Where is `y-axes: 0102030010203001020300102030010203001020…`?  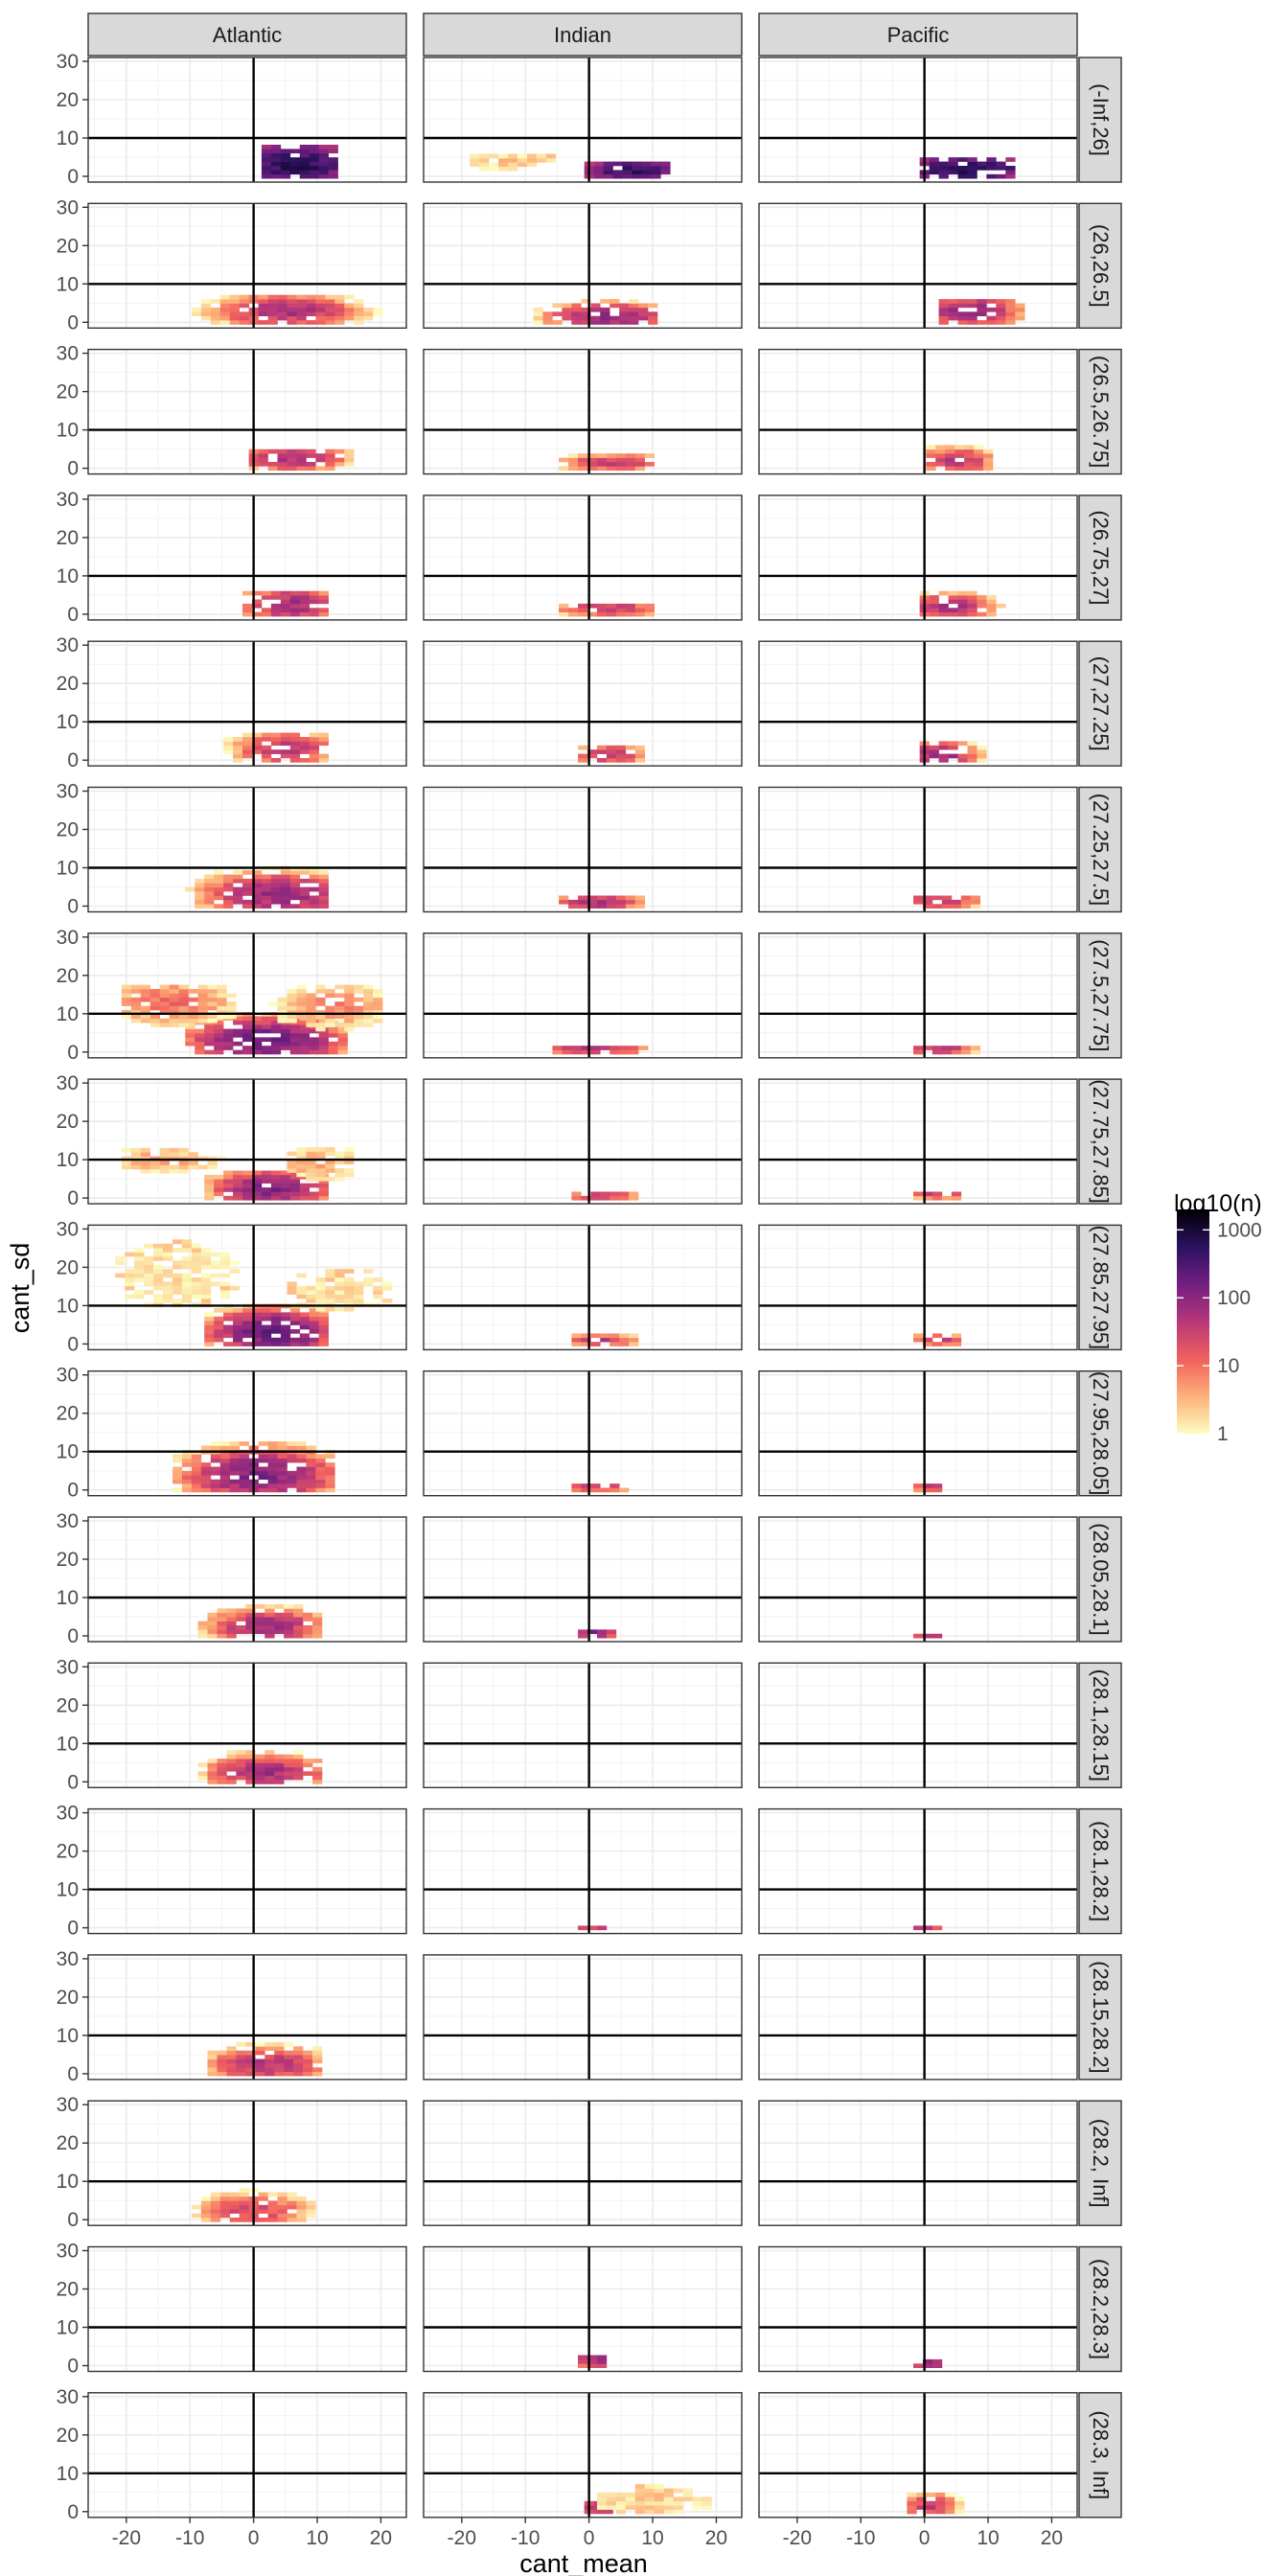
y-axes: 0102030010203001020300102030010203001020… is located at coordinates (72, 1287).